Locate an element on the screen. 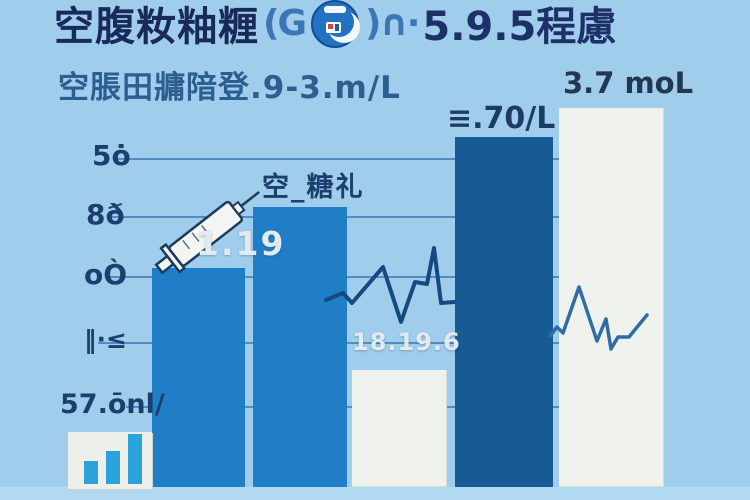 The image size is (750, 500). y-tick-label: oÒ is located at coordinates (106, 274).